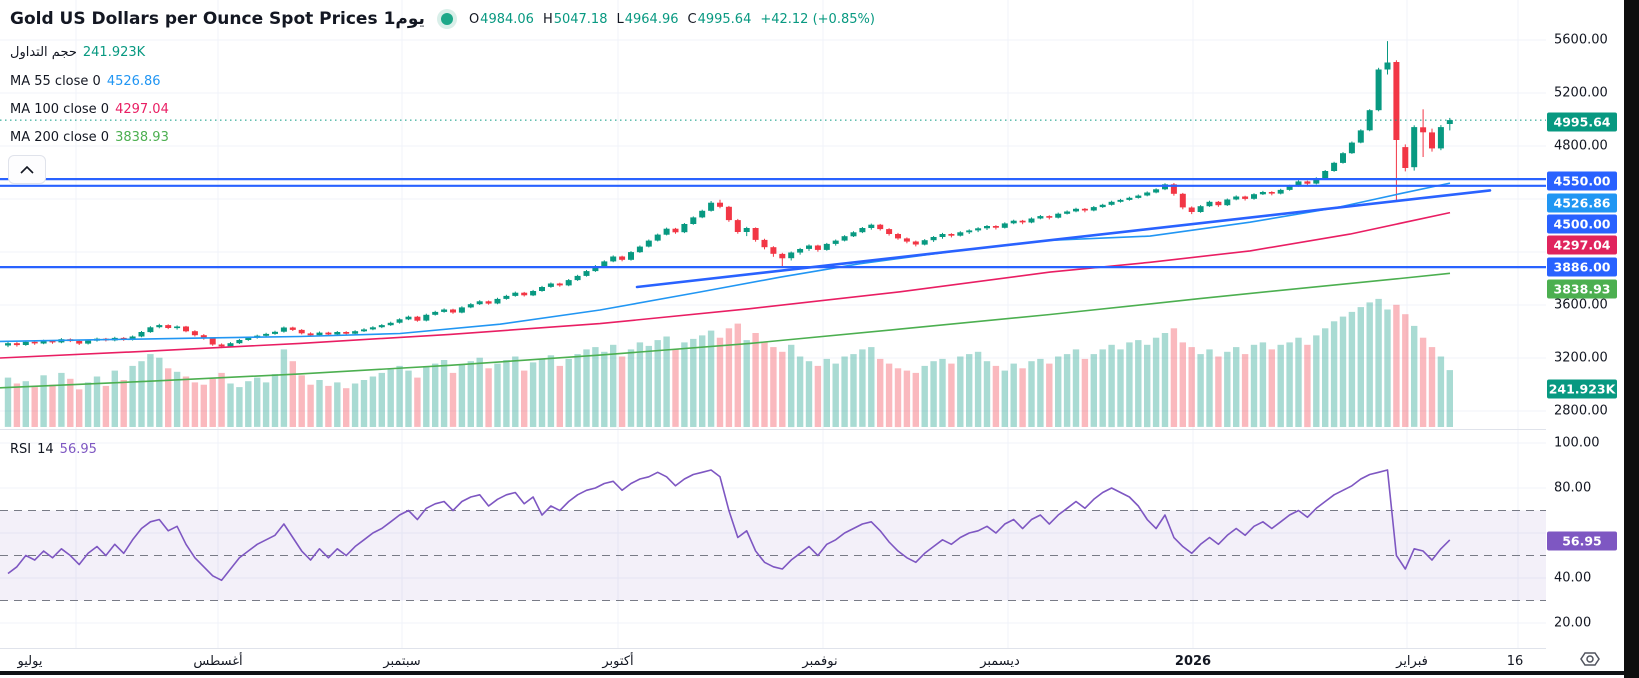 This screenshot has height=678, width=1639. What do you see at coordinates (402, 661) in the screenshot?
I see `time-axis-label: سبتمبر` at bounding box center [402, 661].